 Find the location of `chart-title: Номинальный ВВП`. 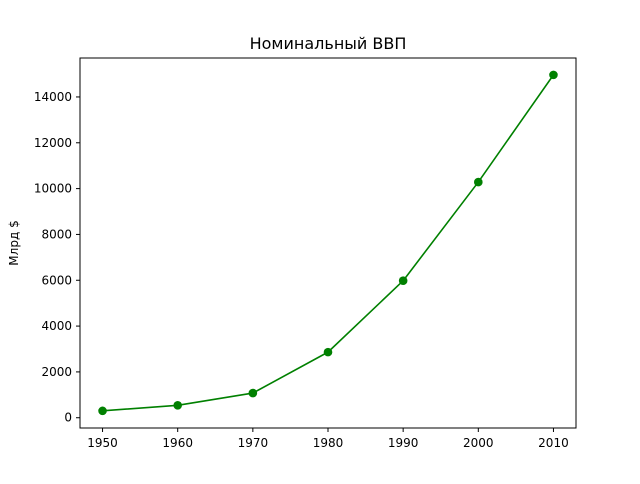

chart-title: Номинальный ВВП is located at coordinates (328, 43).